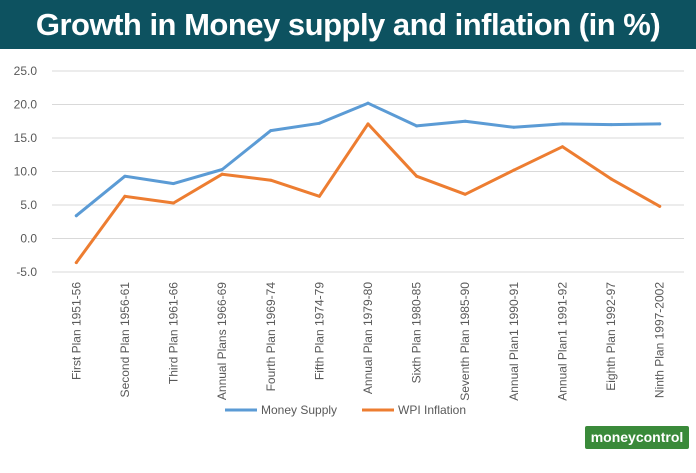  I want to click on y-tick-label: 25.0, so click(26, 71).